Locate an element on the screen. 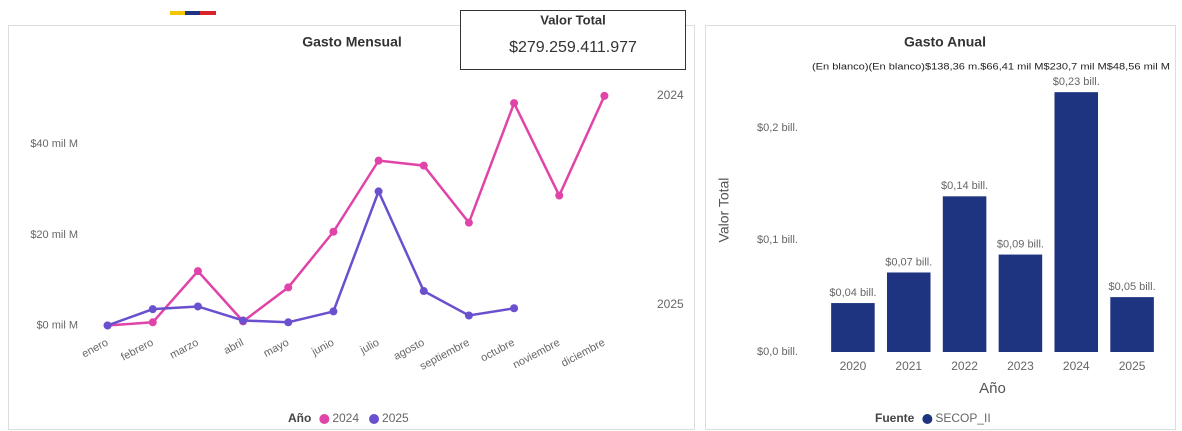 The width and height of the screenshot is (1182, 431). card is located at coordinates (573, 40).